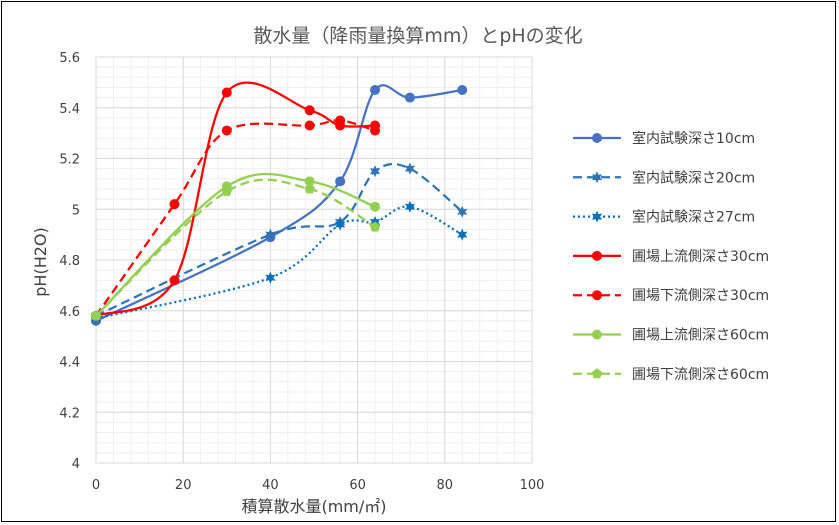  I want to click on y-tick-label: 5.2, so click(69, 160).